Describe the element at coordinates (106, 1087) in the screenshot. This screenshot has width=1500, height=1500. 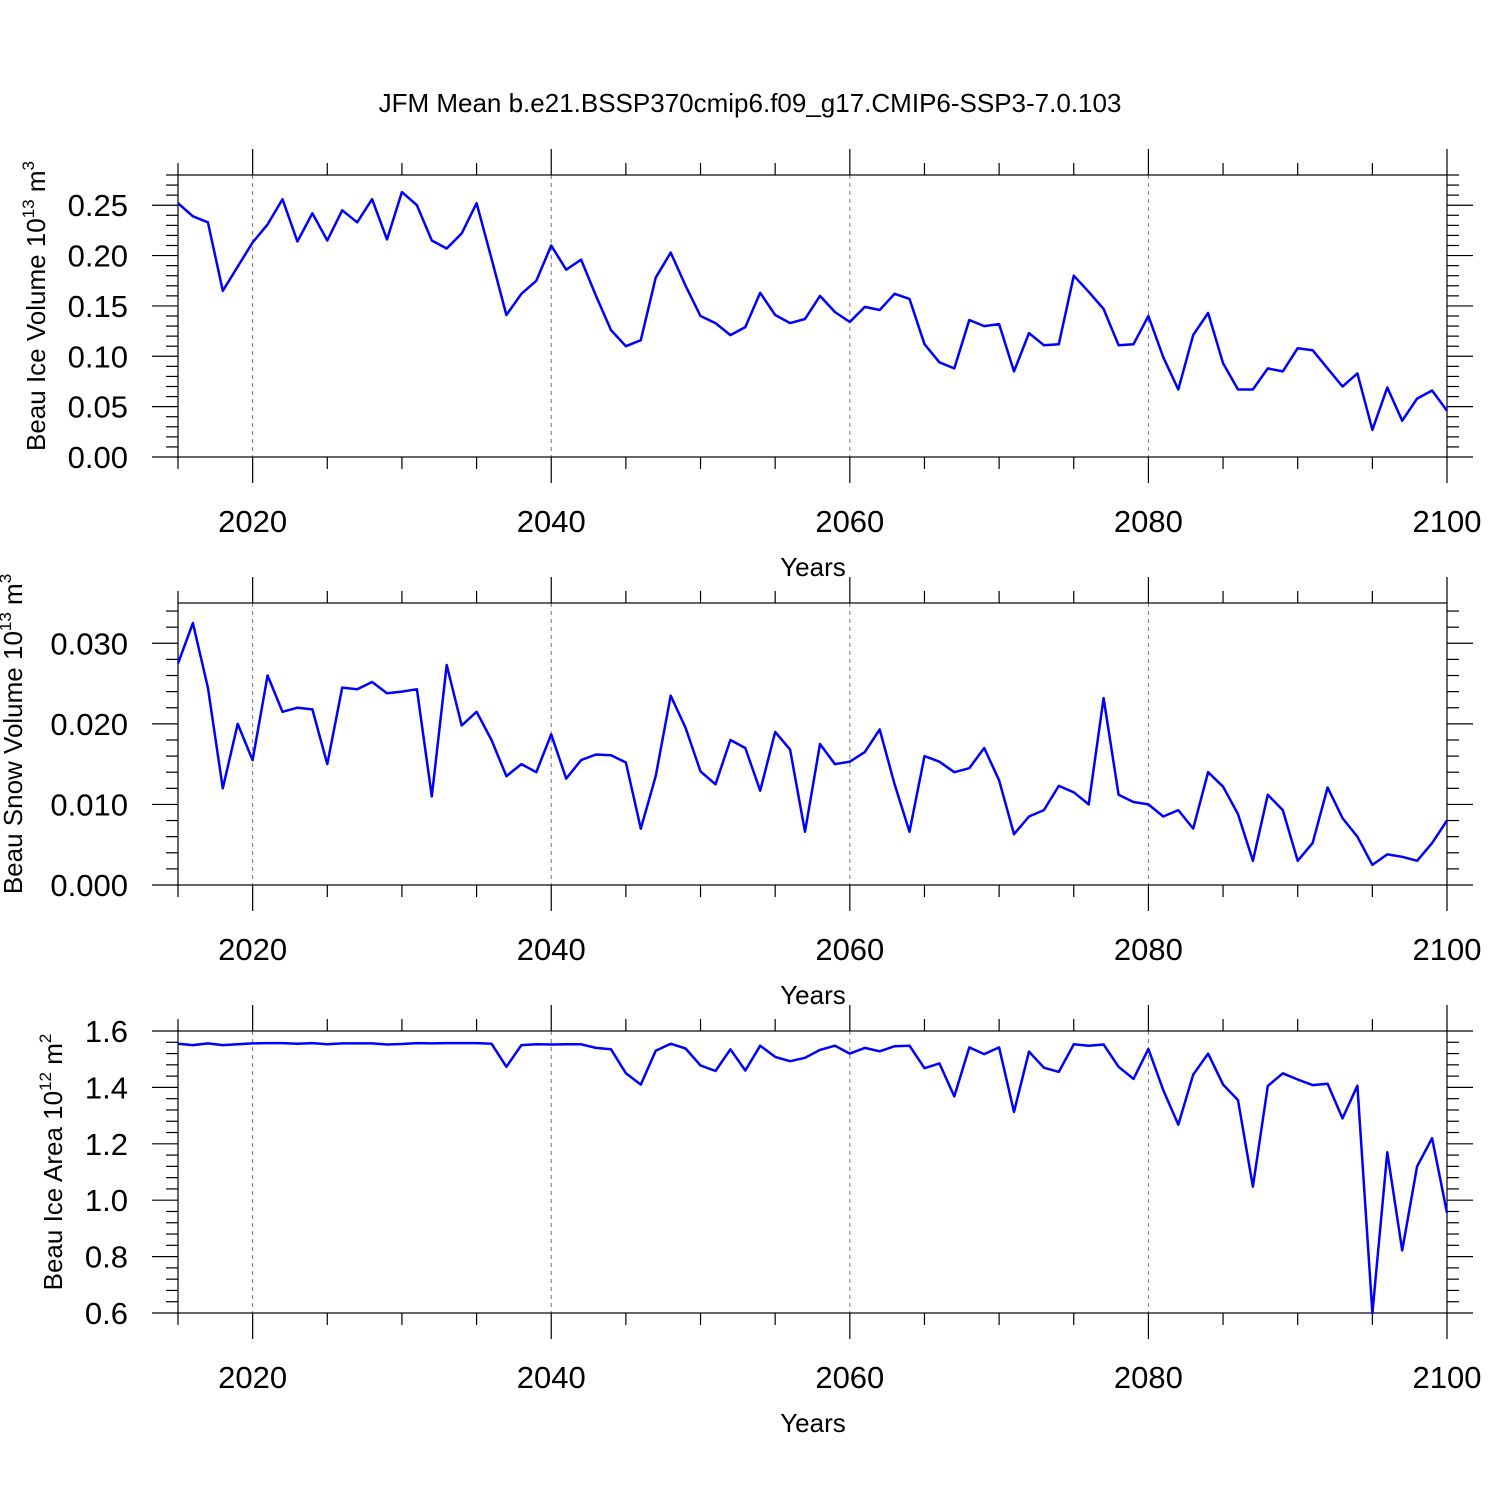
I see `y-tick-label: 1.4` at that location.